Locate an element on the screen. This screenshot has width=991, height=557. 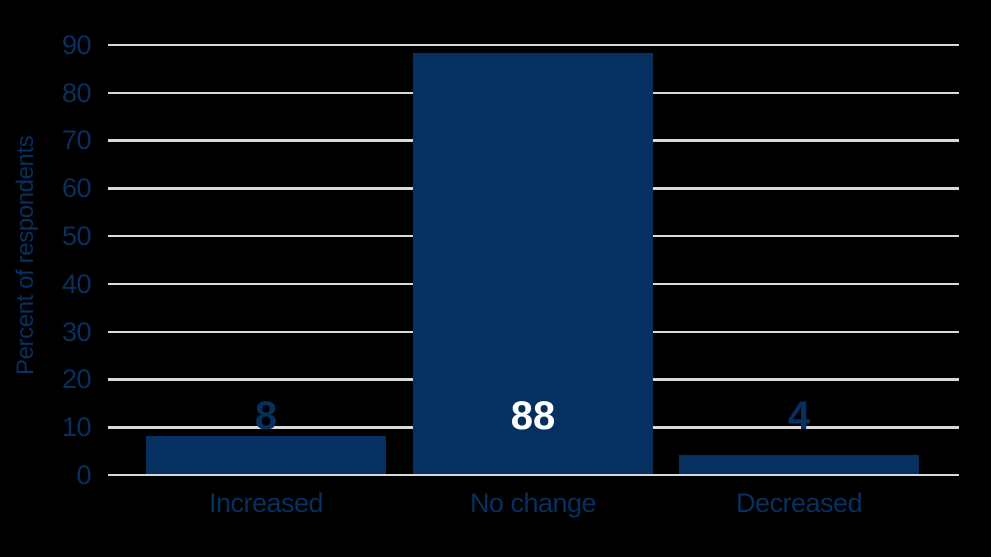
y-tick-label-90: 90 is located at coordinates (76, 44).